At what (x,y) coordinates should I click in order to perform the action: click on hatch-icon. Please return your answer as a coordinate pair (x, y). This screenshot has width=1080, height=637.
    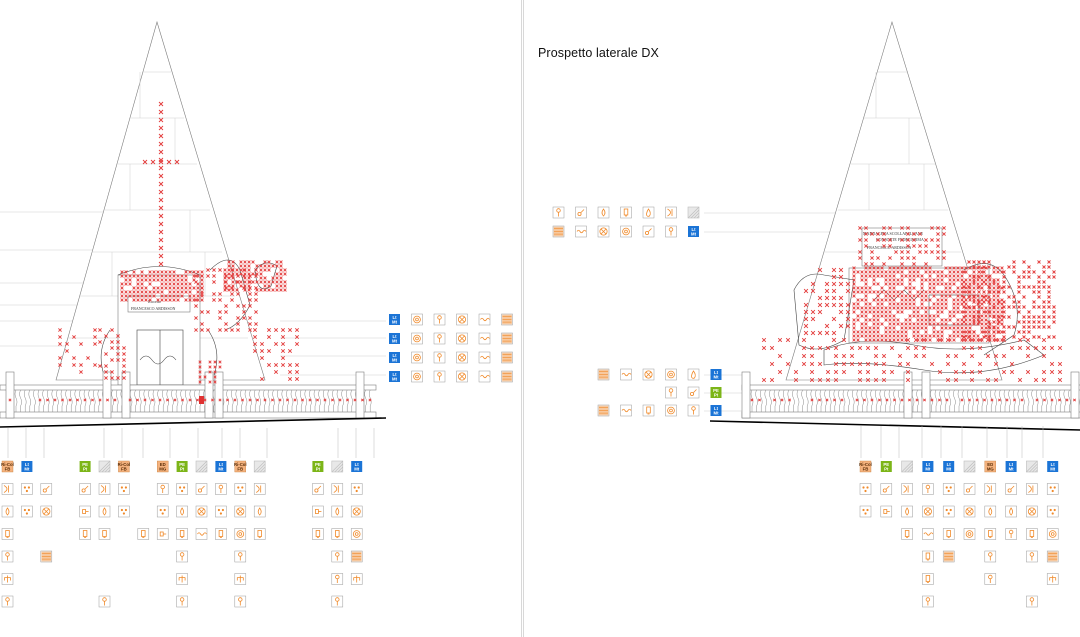
    Looking at the image, I should click on (558, 231).